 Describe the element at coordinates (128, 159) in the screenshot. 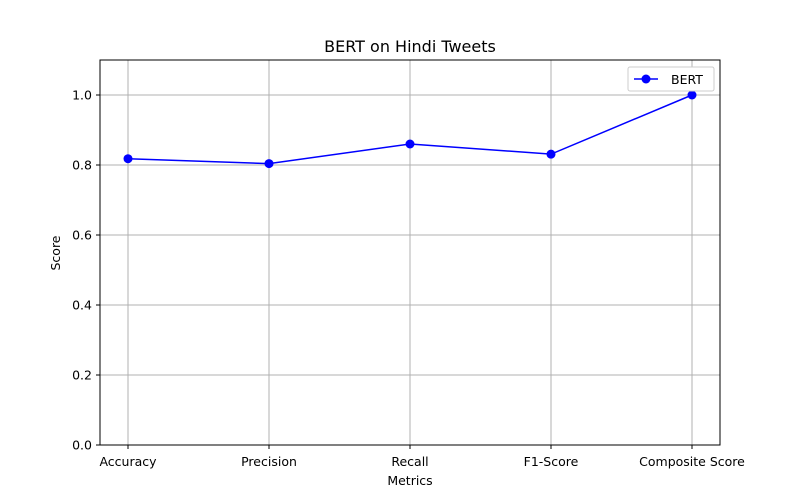

I see `data-point-accuracy` at that location.